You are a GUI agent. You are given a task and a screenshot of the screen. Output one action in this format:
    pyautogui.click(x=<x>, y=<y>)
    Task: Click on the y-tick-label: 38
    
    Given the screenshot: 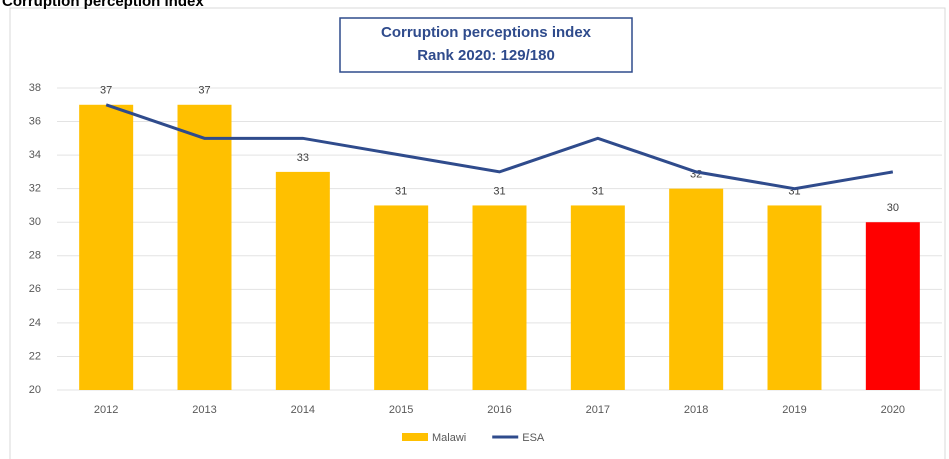 What is the action you would take?
    pyautogui.click(x=35, y=88)
    